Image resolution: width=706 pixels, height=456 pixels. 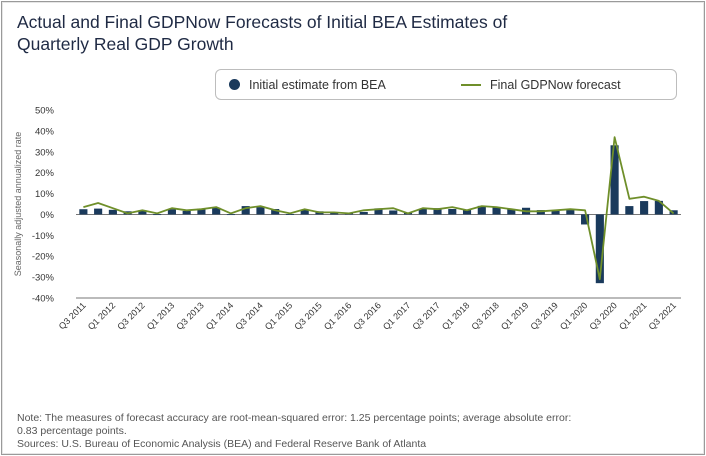 What do you see at coordinates (72, 315) in the screenshot?
I see `x-tick-label: Q3 2011` at bounding box center [72, 315].